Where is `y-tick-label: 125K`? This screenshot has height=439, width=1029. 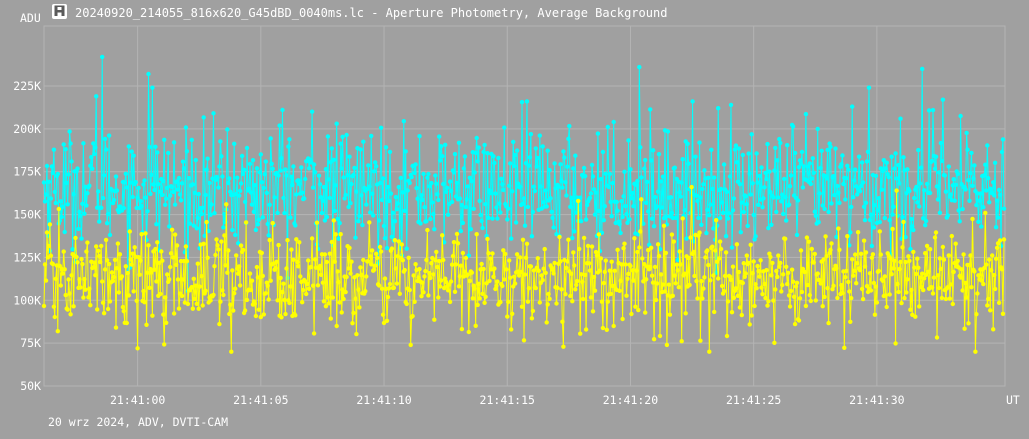 y-tick-label: 125K is located at coordinates (27, 257).